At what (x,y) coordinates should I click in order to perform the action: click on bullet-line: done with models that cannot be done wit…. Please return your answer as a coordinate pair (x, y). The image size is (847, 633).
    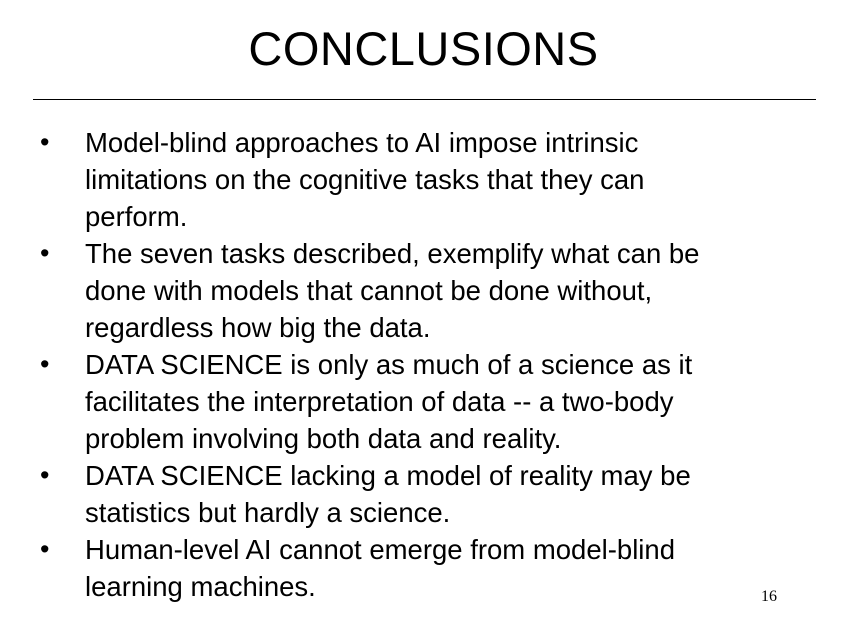
    Looking at the image, I should click on (369, 290).